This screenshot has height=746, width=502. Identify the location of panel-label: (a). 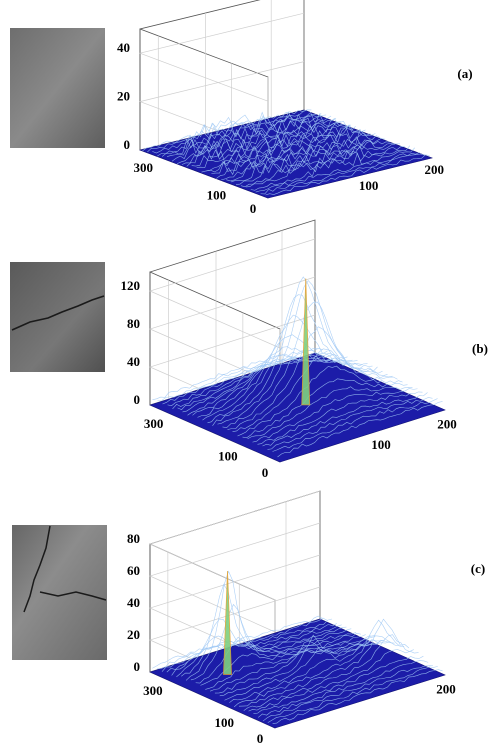
(464, 73).